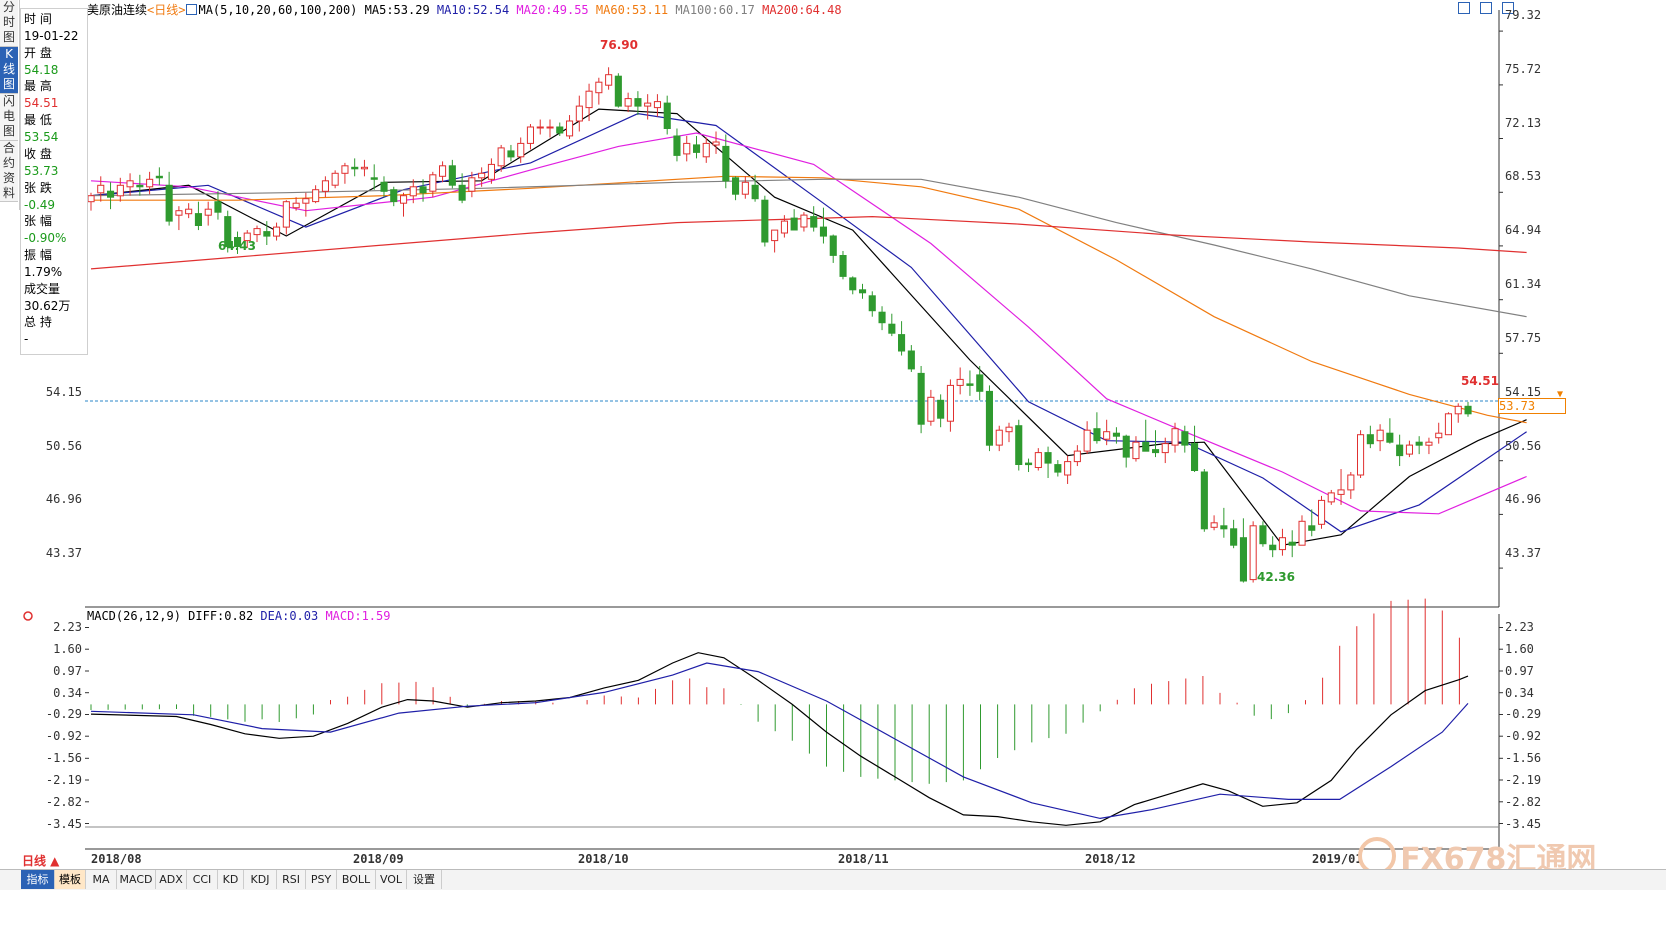 The height and width of the screenshot is (939, 1666). I want to click on maximize-icon, so click(1486, 8).